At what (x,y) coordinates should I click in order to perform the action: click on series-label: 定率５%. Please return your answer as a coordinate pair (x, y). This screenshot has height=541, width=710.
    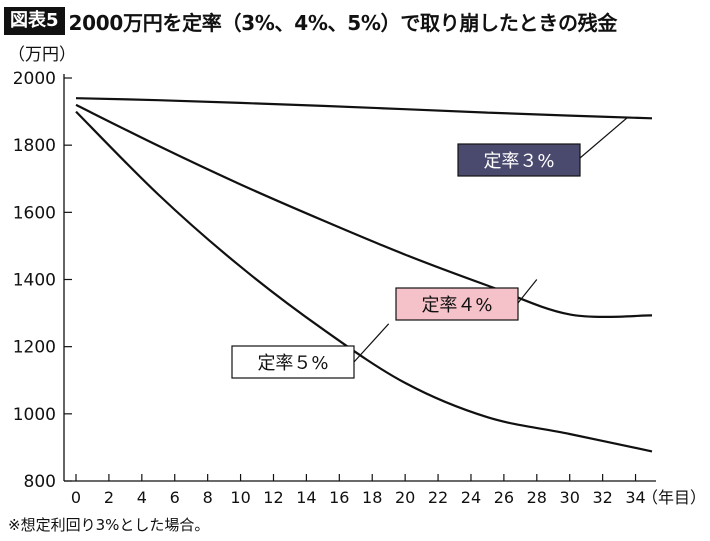
    Looking at the image, I should click on (292, 363).